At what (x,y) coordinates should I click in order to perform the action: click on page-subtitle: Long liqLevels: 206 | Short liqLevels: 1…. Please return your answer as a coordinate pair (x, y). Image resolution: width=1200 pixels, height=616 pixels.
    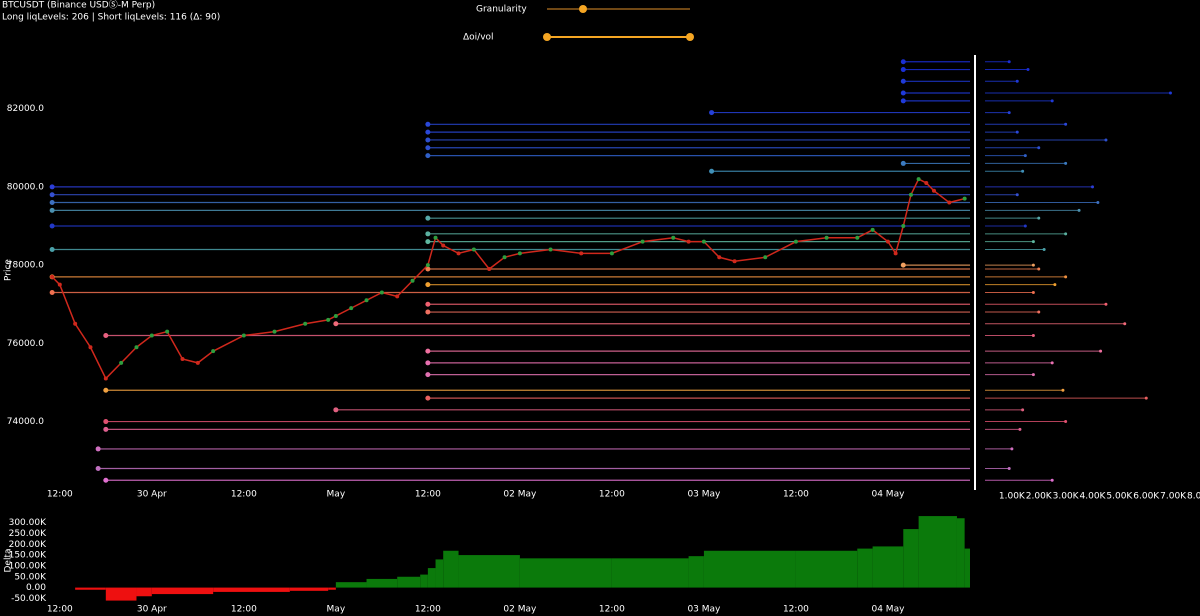
    Looking at the image, I should click on (111, 18).